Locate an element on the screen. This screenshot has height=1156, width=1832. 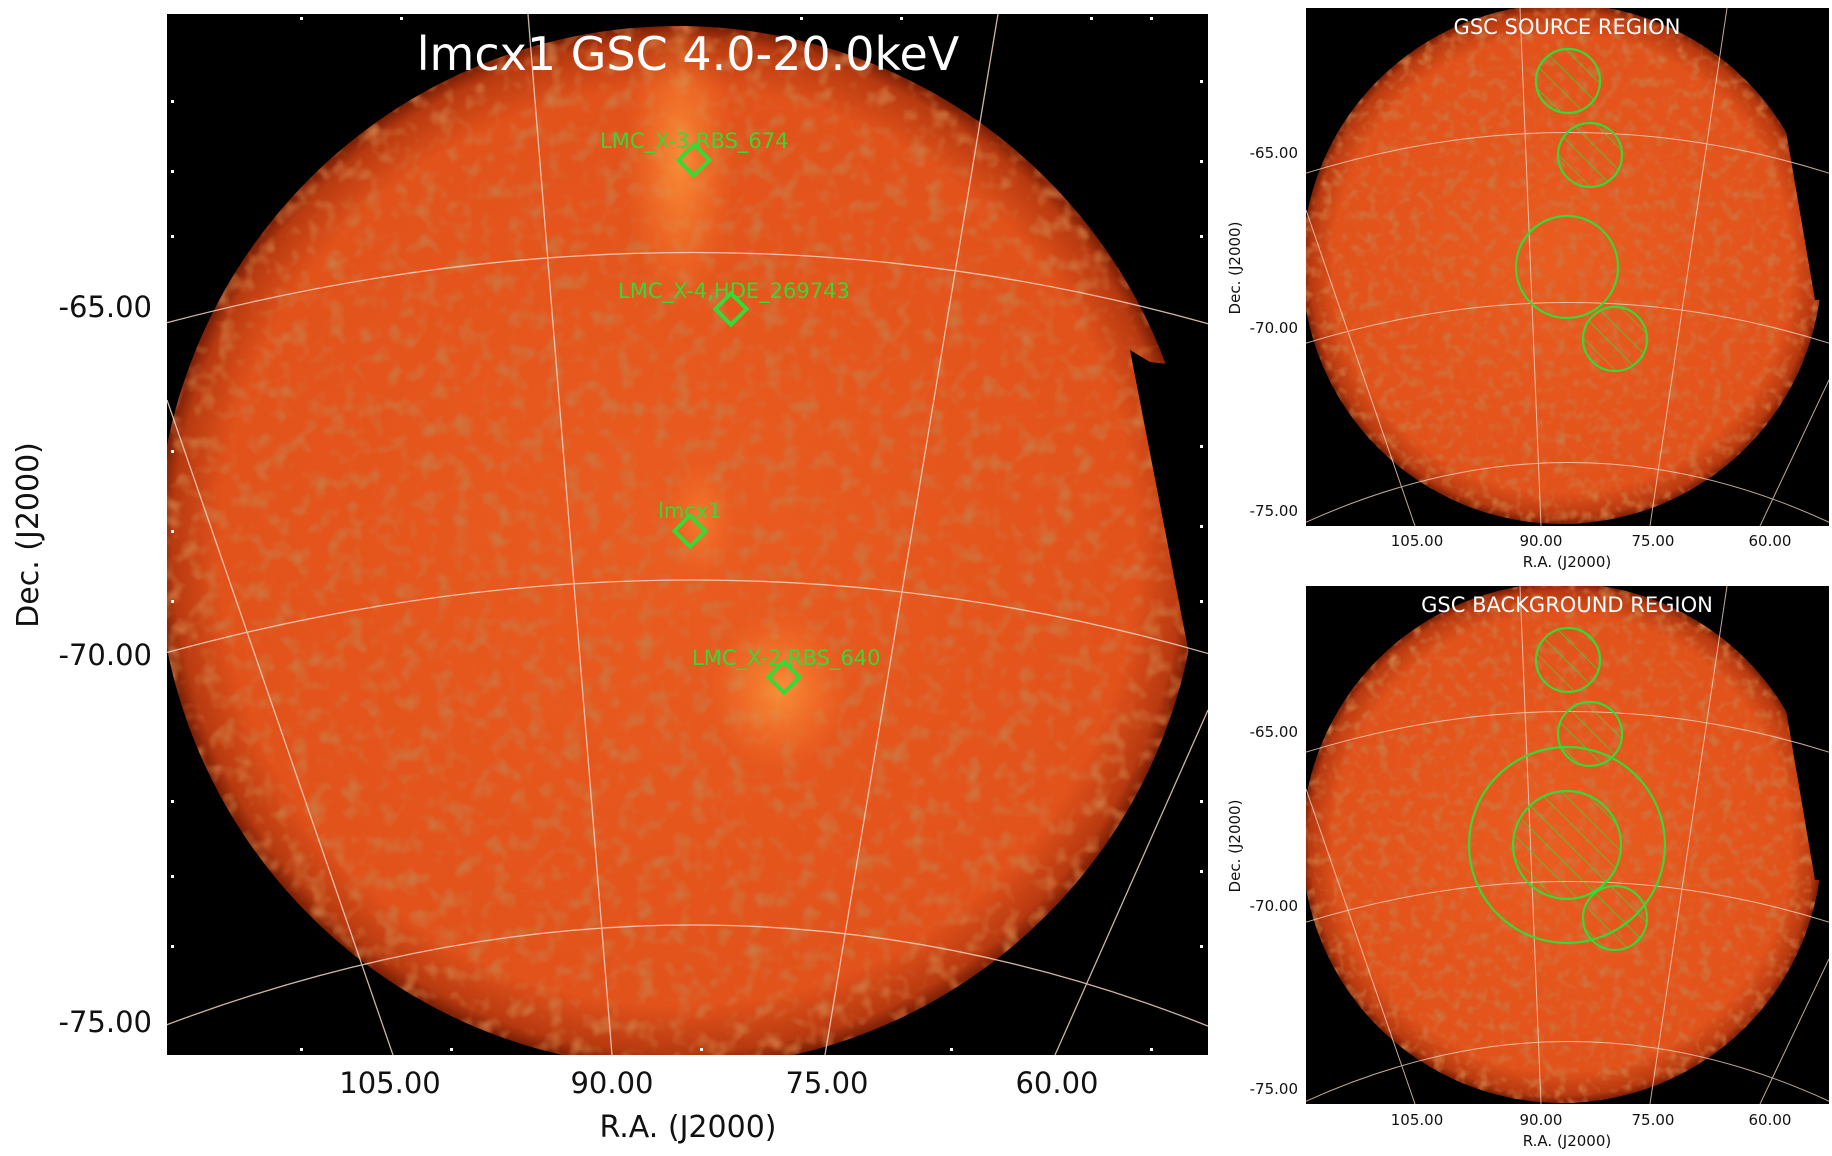
background-y-tick-3: -75.00 is located at coordinates (1274, 1089).